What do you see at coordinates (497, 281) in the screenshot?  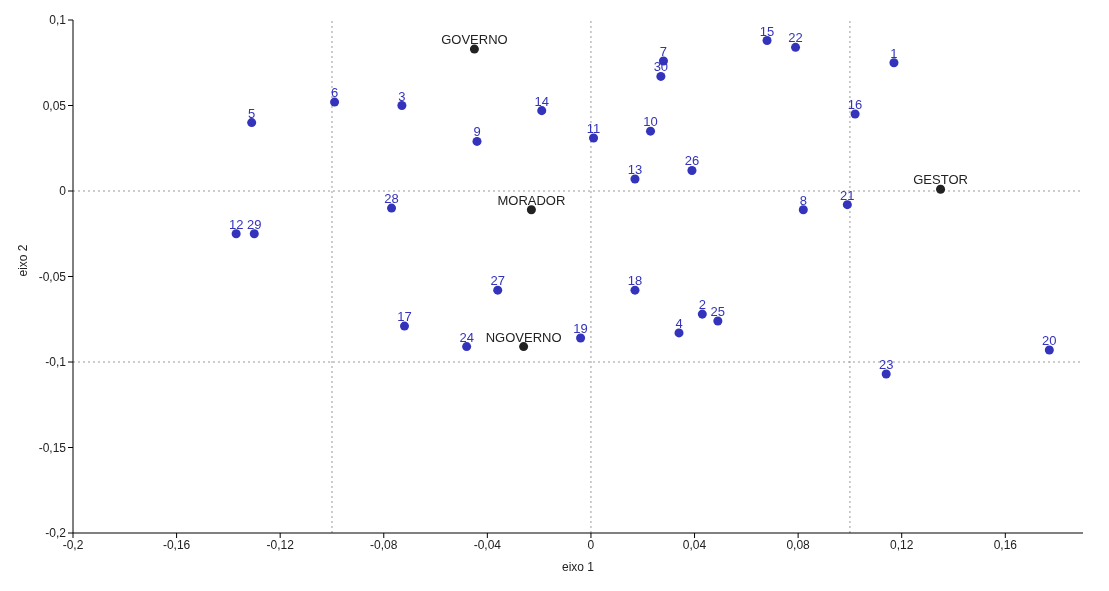 I see `annotation: 27` at bounding box center [497, 281].